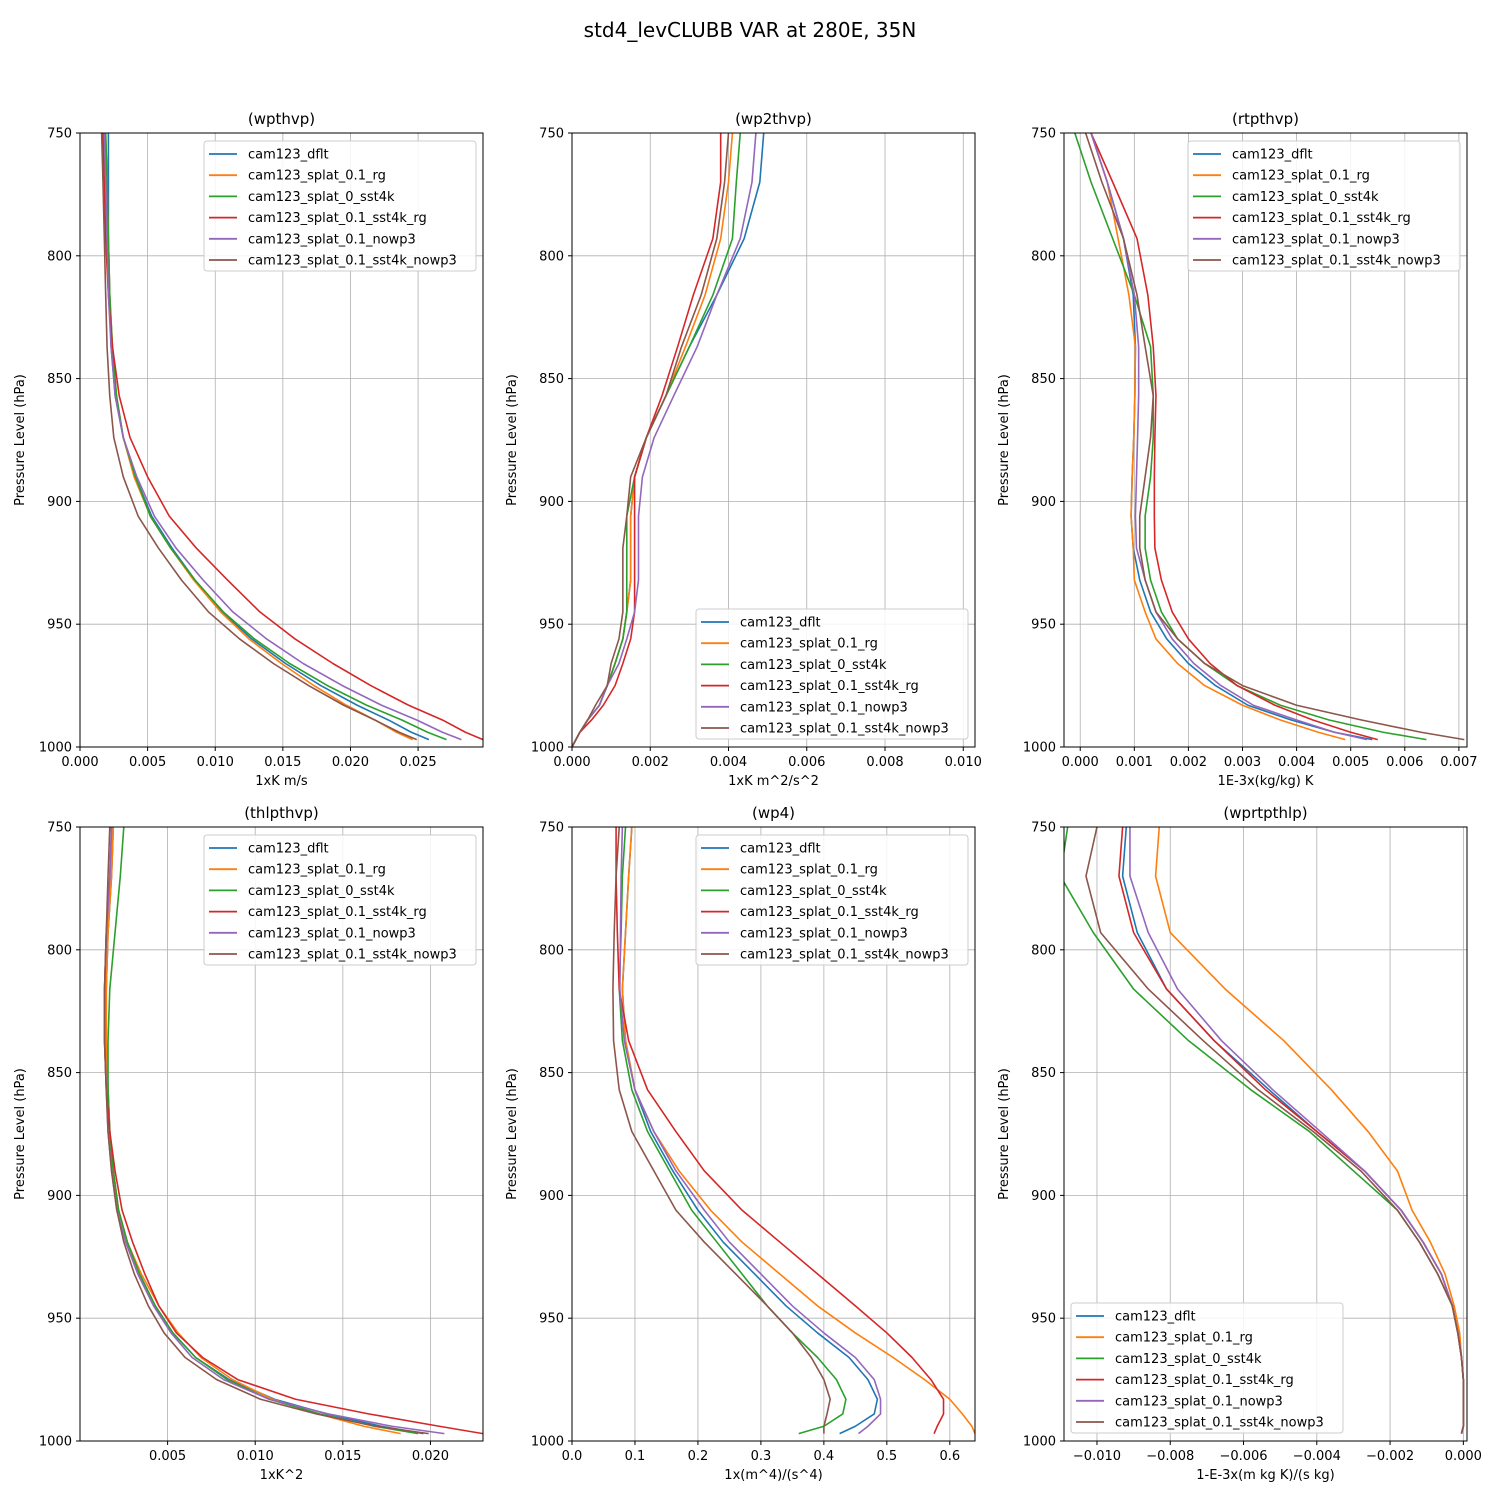  I want to click on x-tick-label: −0.004, so click(1317, 1456).